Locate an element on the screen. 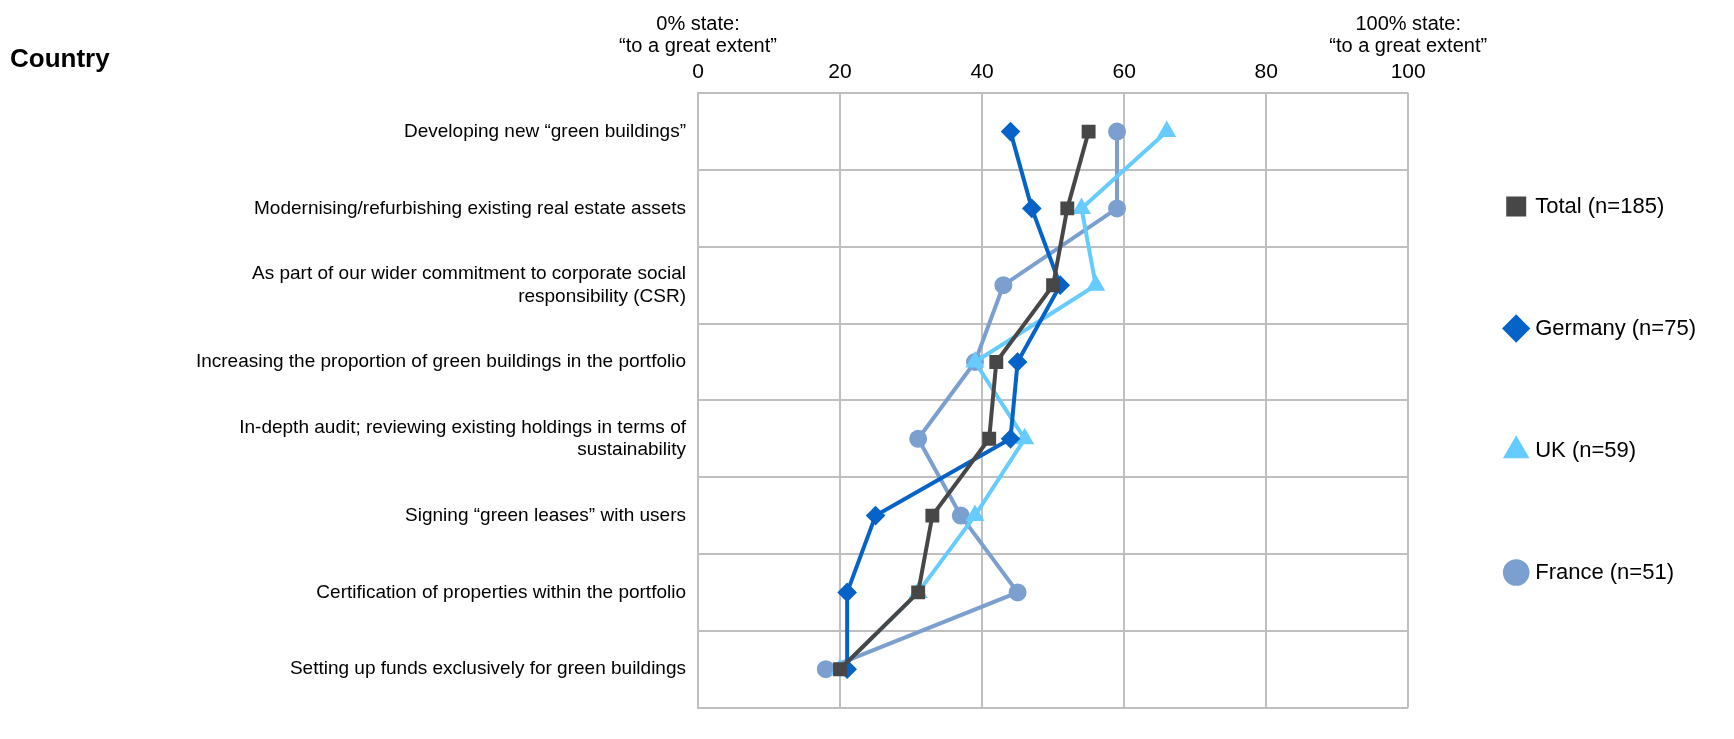 This screenshot has height=739, width=1734. legend-label: Germany (n=75) is located at coordinates (1616, 327).